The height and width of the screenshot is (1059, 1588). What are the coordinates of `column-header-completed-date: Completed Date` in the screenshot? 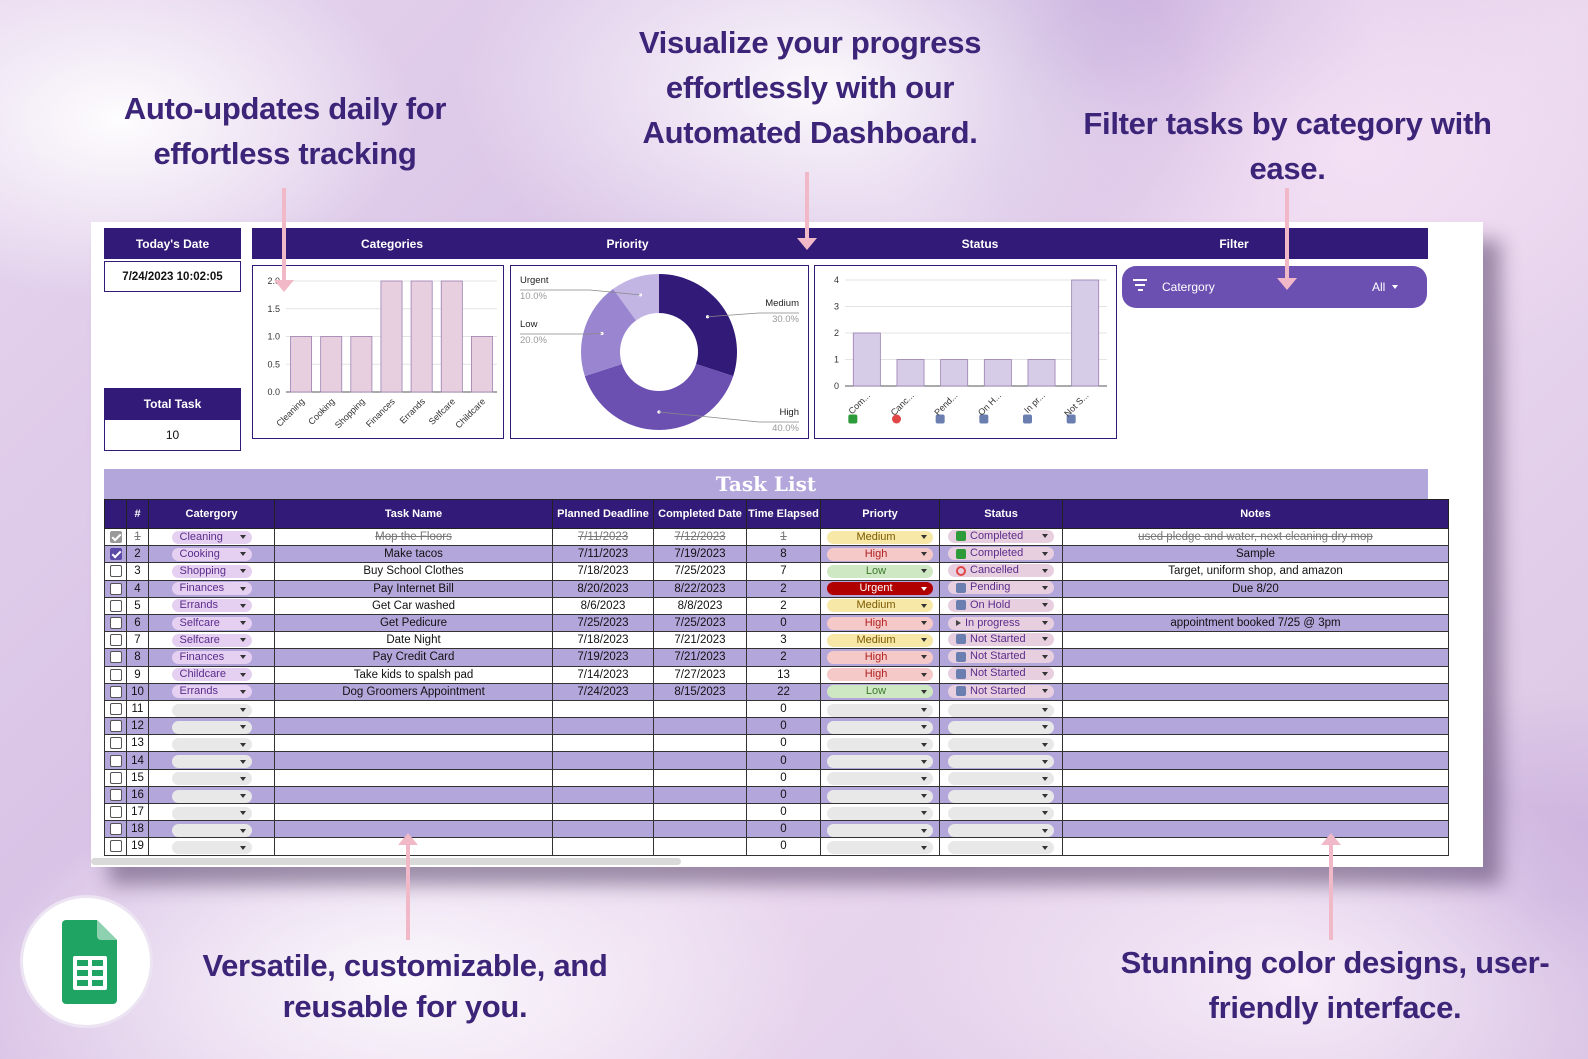 It's located at (700, 514).